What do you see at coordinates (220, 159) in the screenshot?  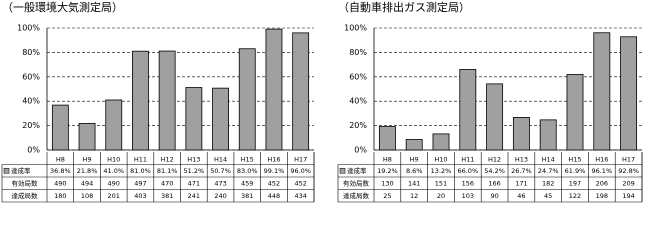 I see `x-tick-label: H14` at bounding box center [220, 159].